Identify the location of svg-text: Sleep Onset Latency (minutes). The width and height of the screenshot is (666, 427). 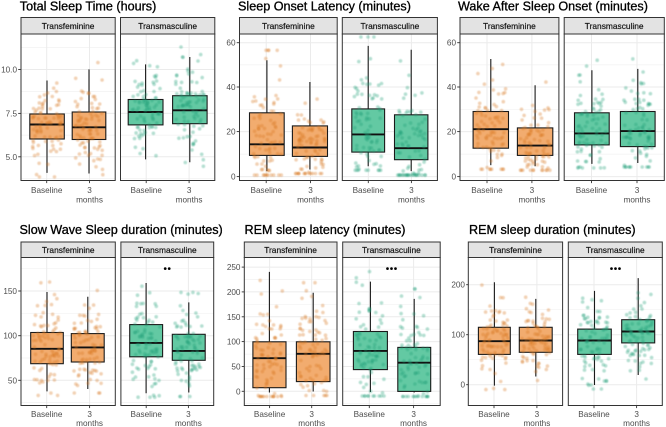
(324, 7).